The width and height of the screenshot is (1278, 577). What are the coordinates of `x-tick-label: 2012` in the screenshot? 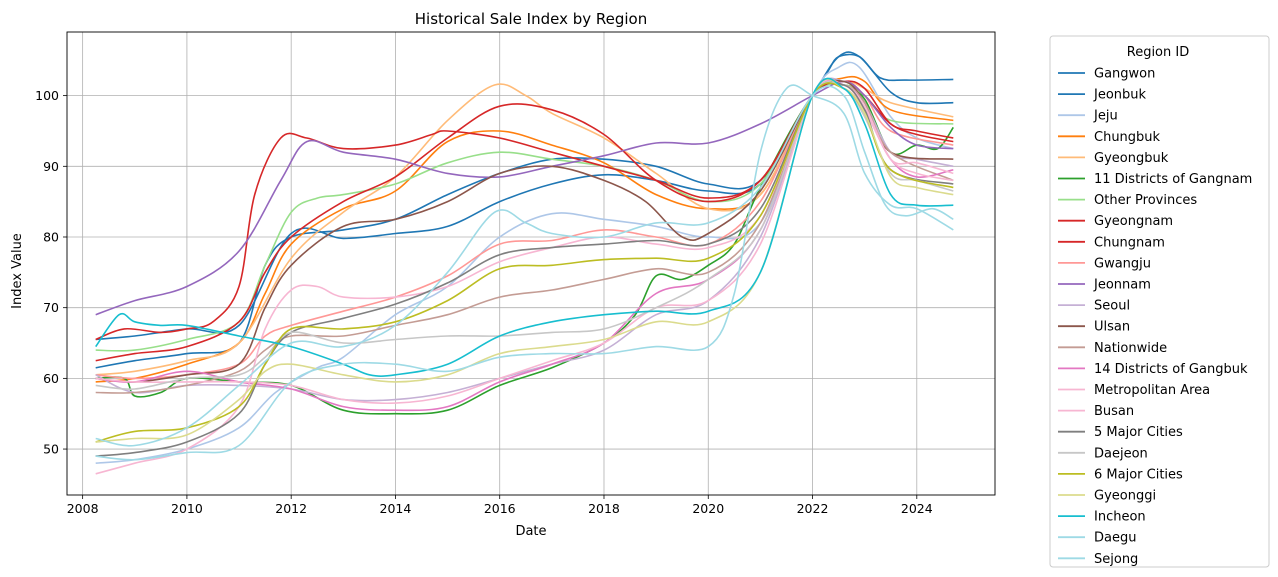 It's located at (291, 508).